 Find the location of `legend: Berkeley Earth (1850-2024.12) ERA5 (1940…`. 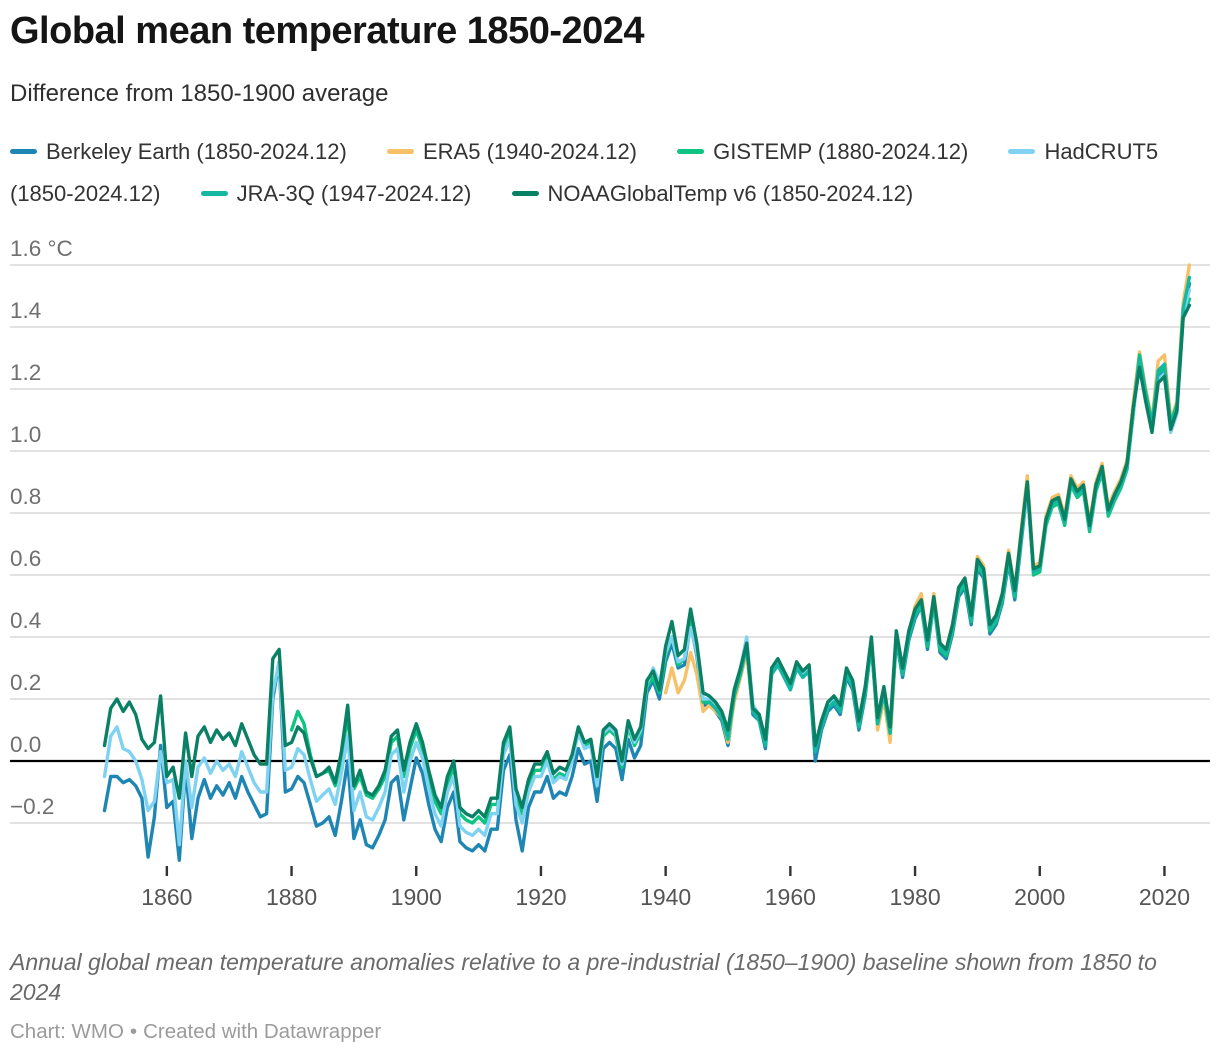

legend: Berkeley Earth (1850-2024.12) ERA5 (1940… is located at coordinates (602, 173).